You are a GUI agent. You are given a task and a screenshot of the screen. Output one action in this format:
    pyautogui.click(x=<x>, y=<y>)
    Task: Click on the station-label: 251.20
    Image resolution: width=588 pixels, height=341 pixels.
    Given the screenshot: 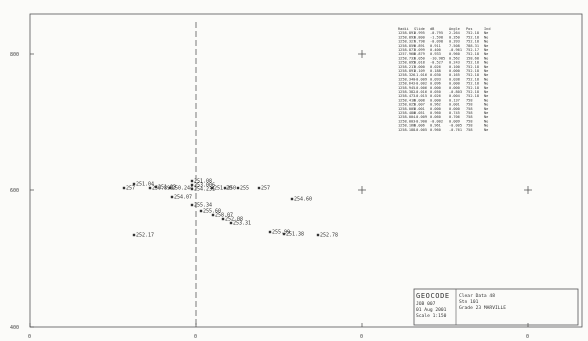 What is the action you would take?
    pyautogui.click(x=223, y=189)
    